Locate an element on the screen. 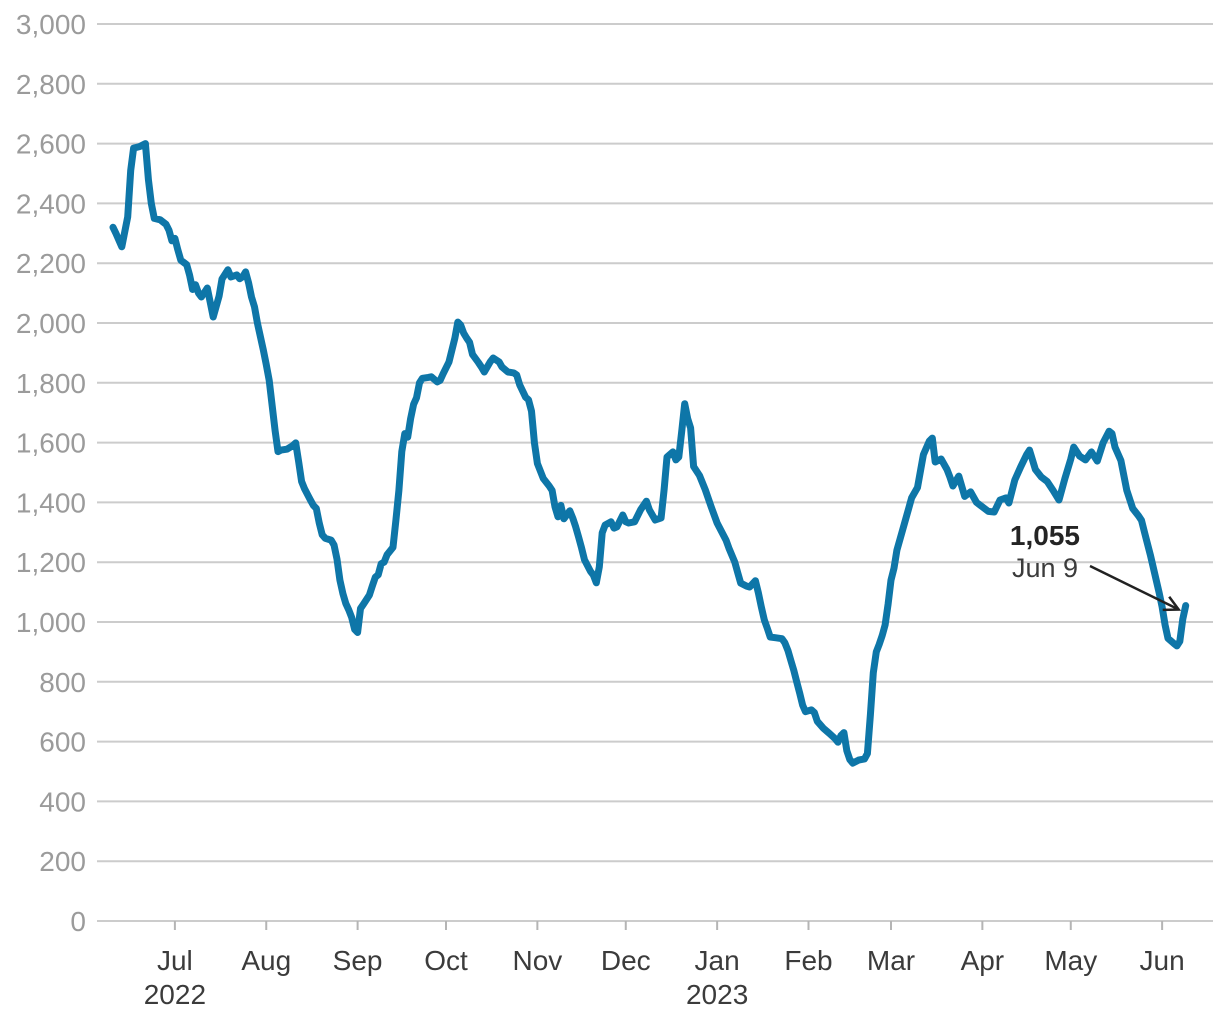  x-axis-year-label: 2022 is located at coordinates (175, 994).